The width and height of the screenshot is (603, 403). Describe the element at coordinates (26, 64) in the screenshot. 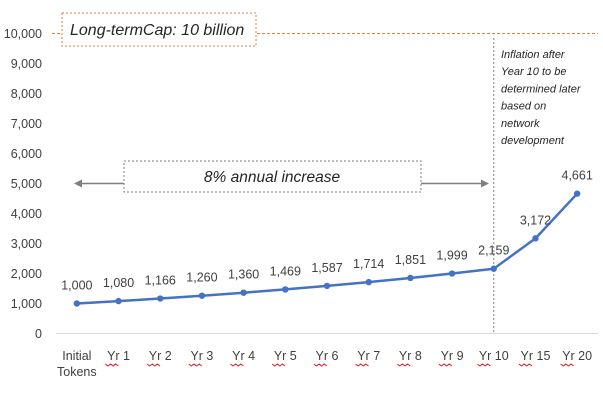

I see `y-tick-label: 9,000` at that location.